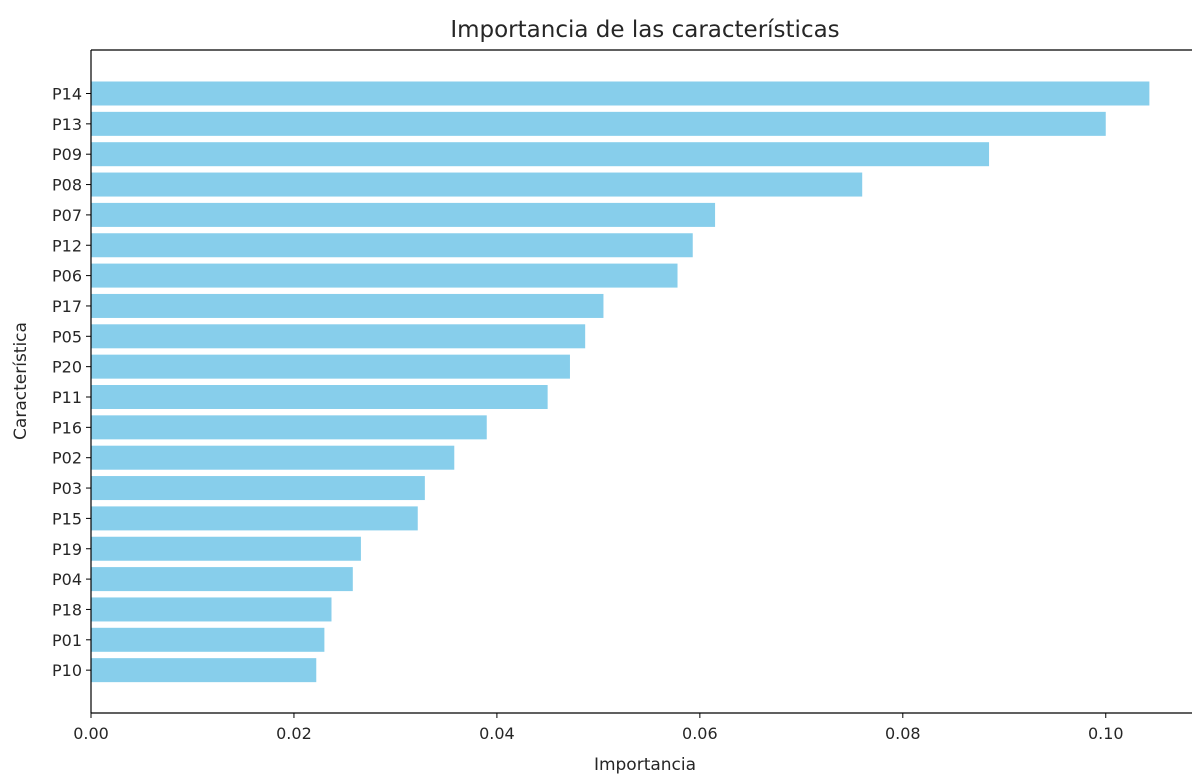 Image resolution: width=1192 pixels, height=774 pixels. I want to click on bar-p10, so click(204, 670).